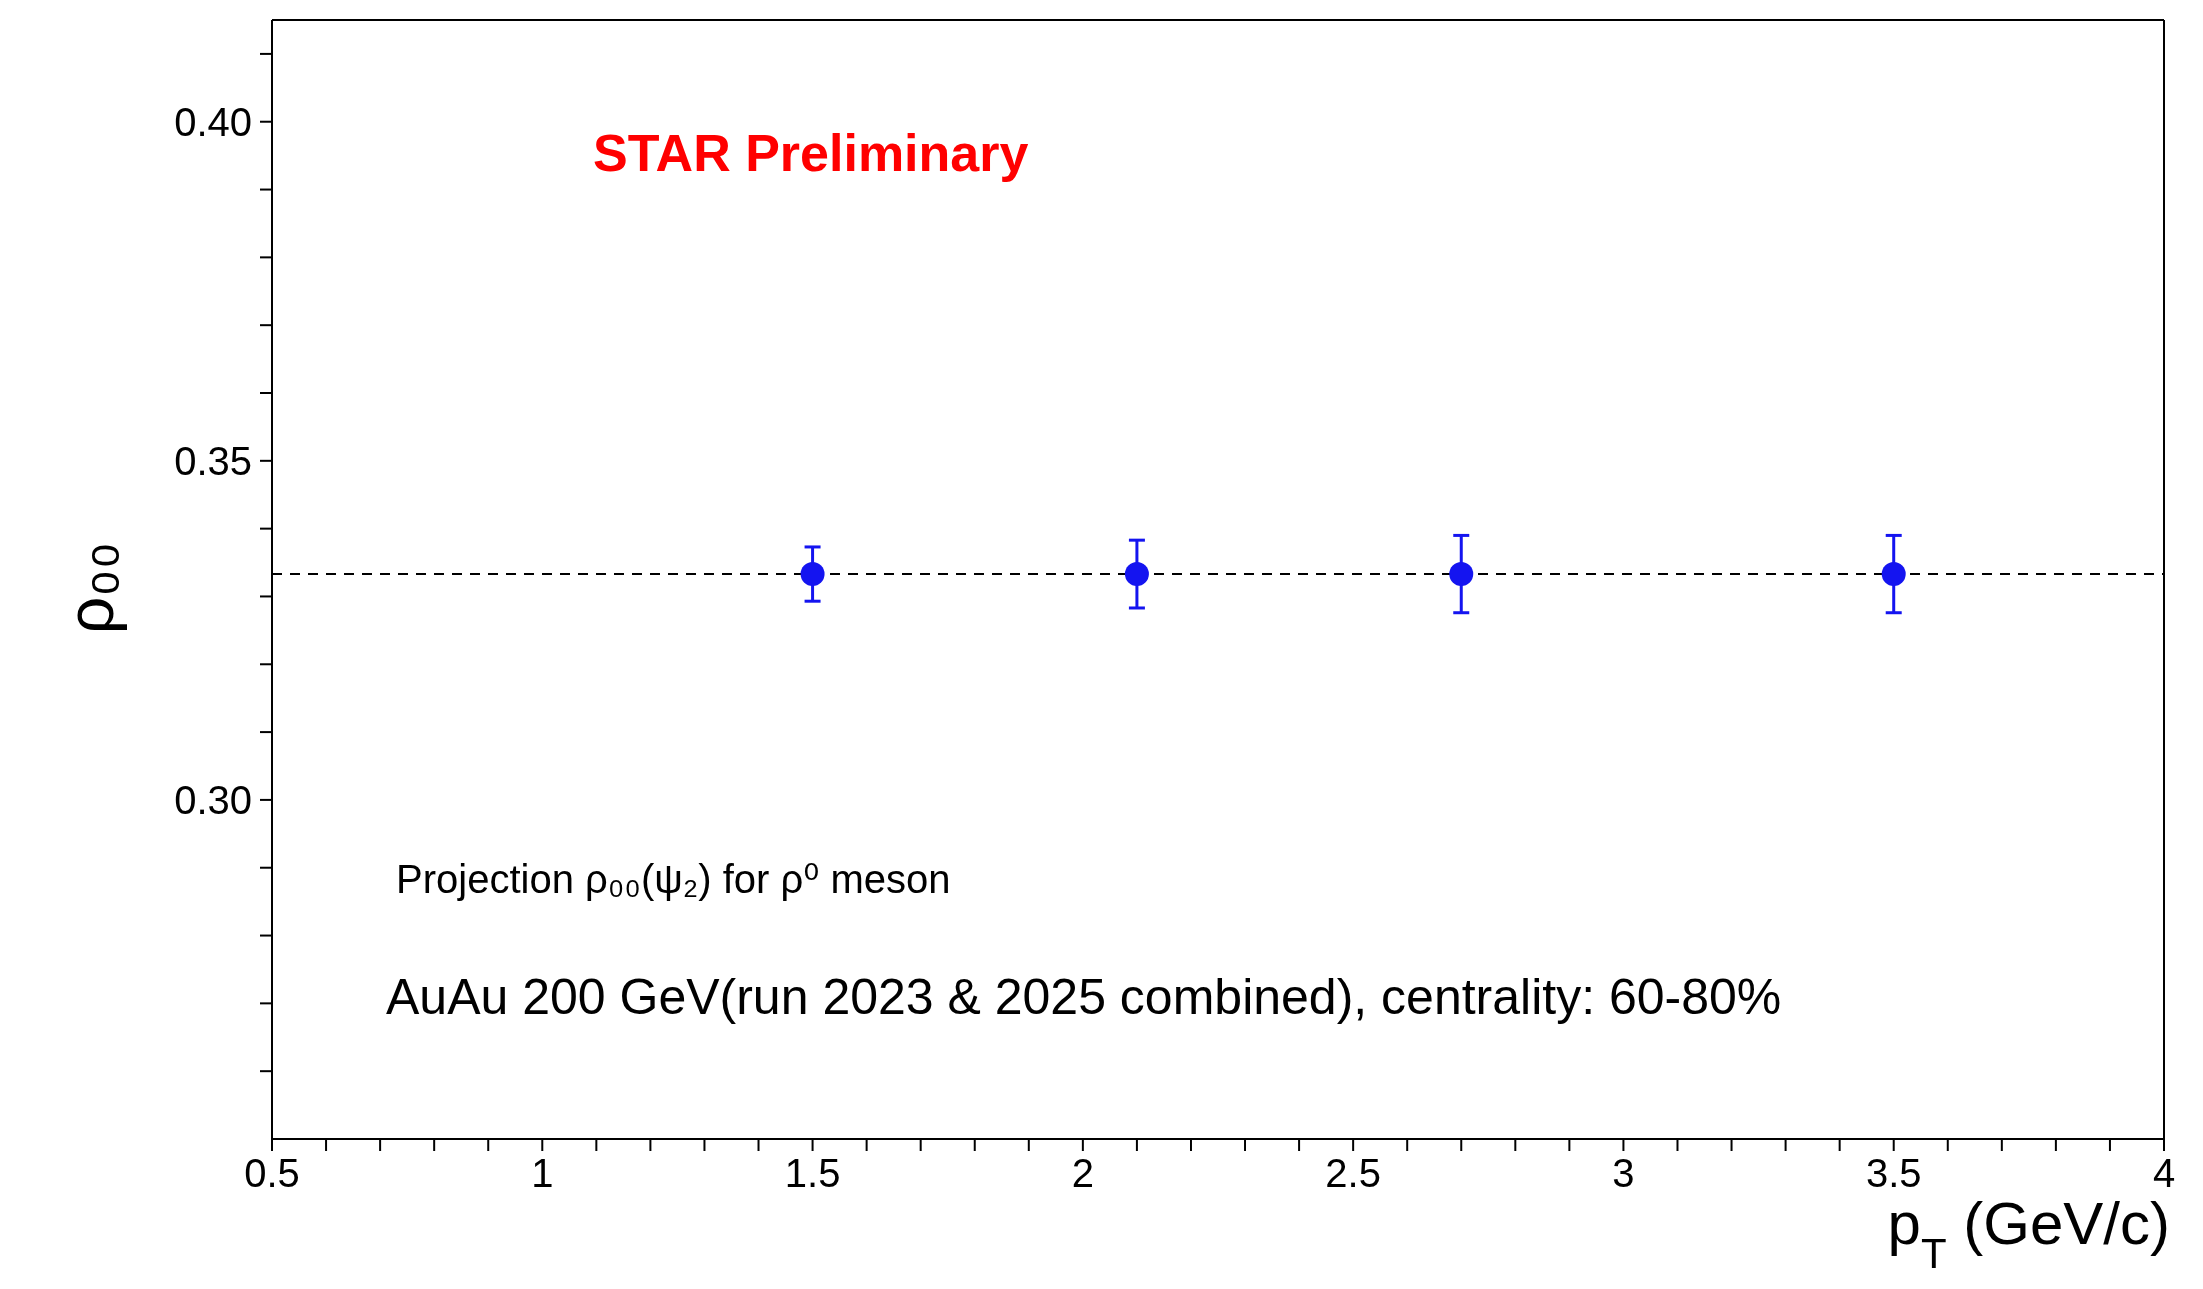 This screenshot has height=1289, width=2203. Describe the element at coordinates (1084, 997) in the screenshot. I see `annotation: AuAu 200 GeV(run 2023 & 2025 combined), centrality: 60-80%` at that location.